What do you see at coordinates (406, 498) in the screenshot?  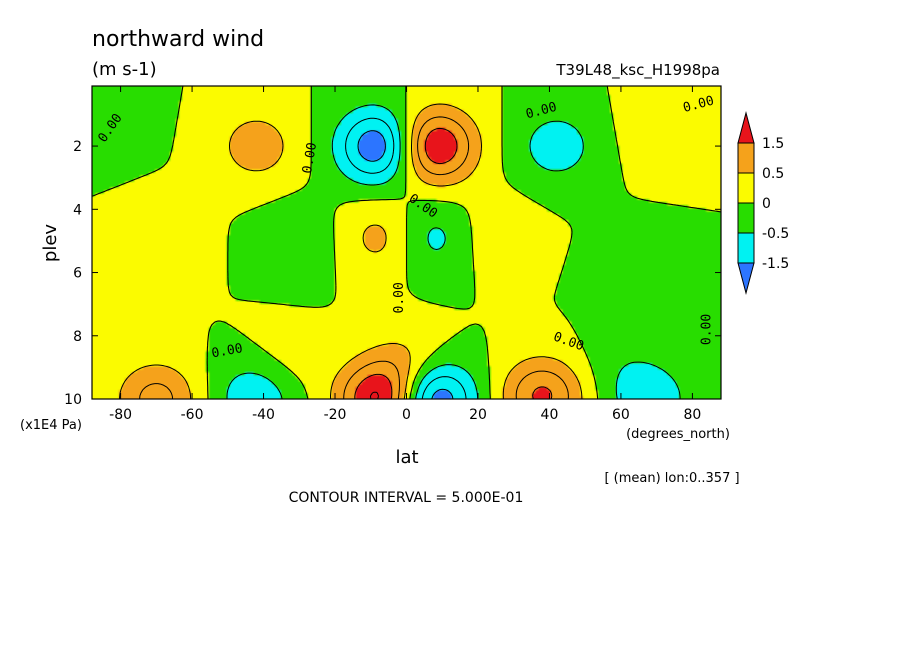 I see `contour-interval-label: CONTOUR INTERVAL = 5.000E-01` at bounding box center [406, 498].